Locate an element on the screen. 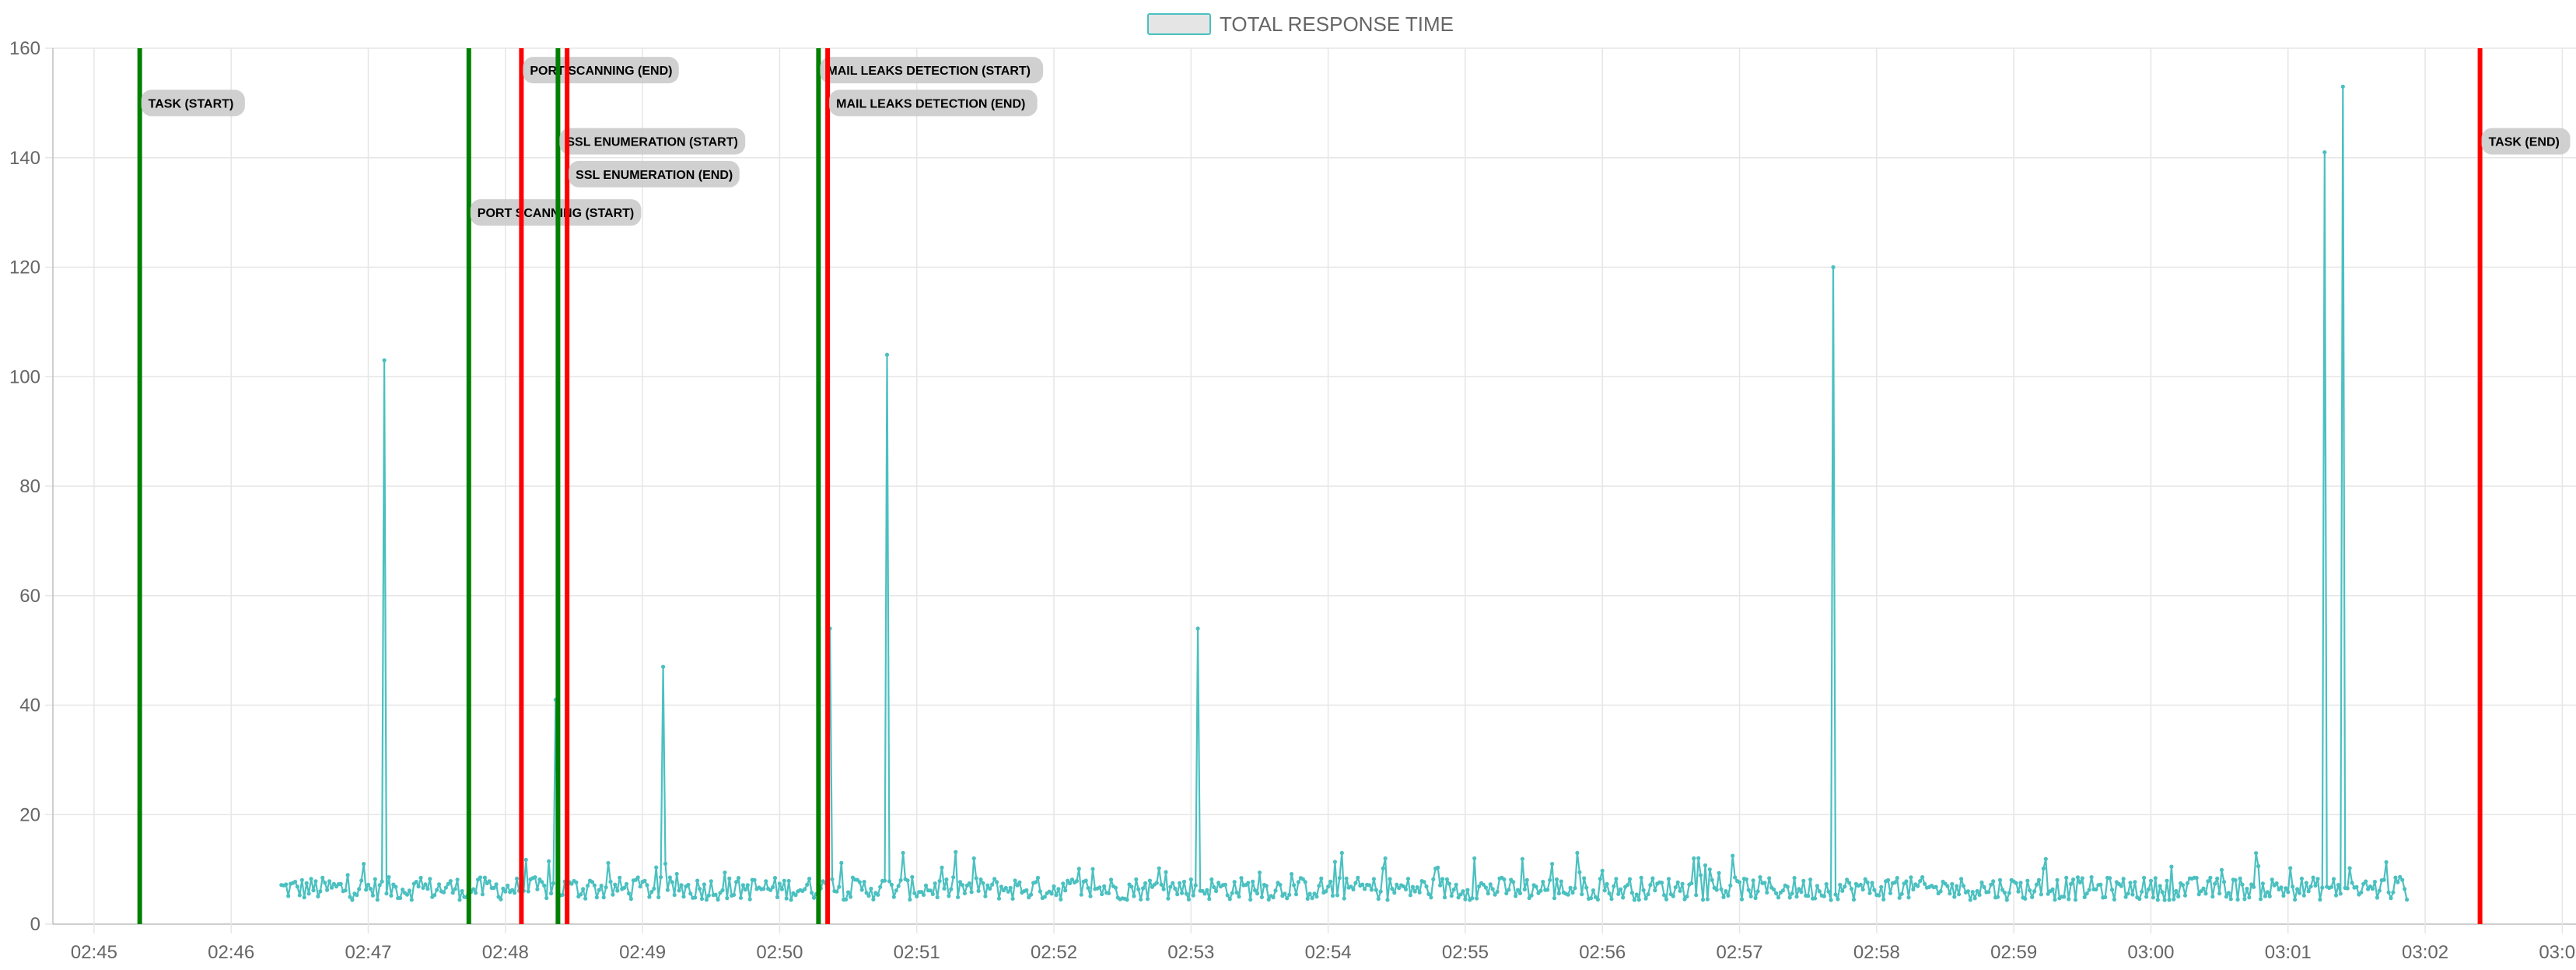  legend: TOTAL RESPONSE TIME is located at coordinates (1300, 24).